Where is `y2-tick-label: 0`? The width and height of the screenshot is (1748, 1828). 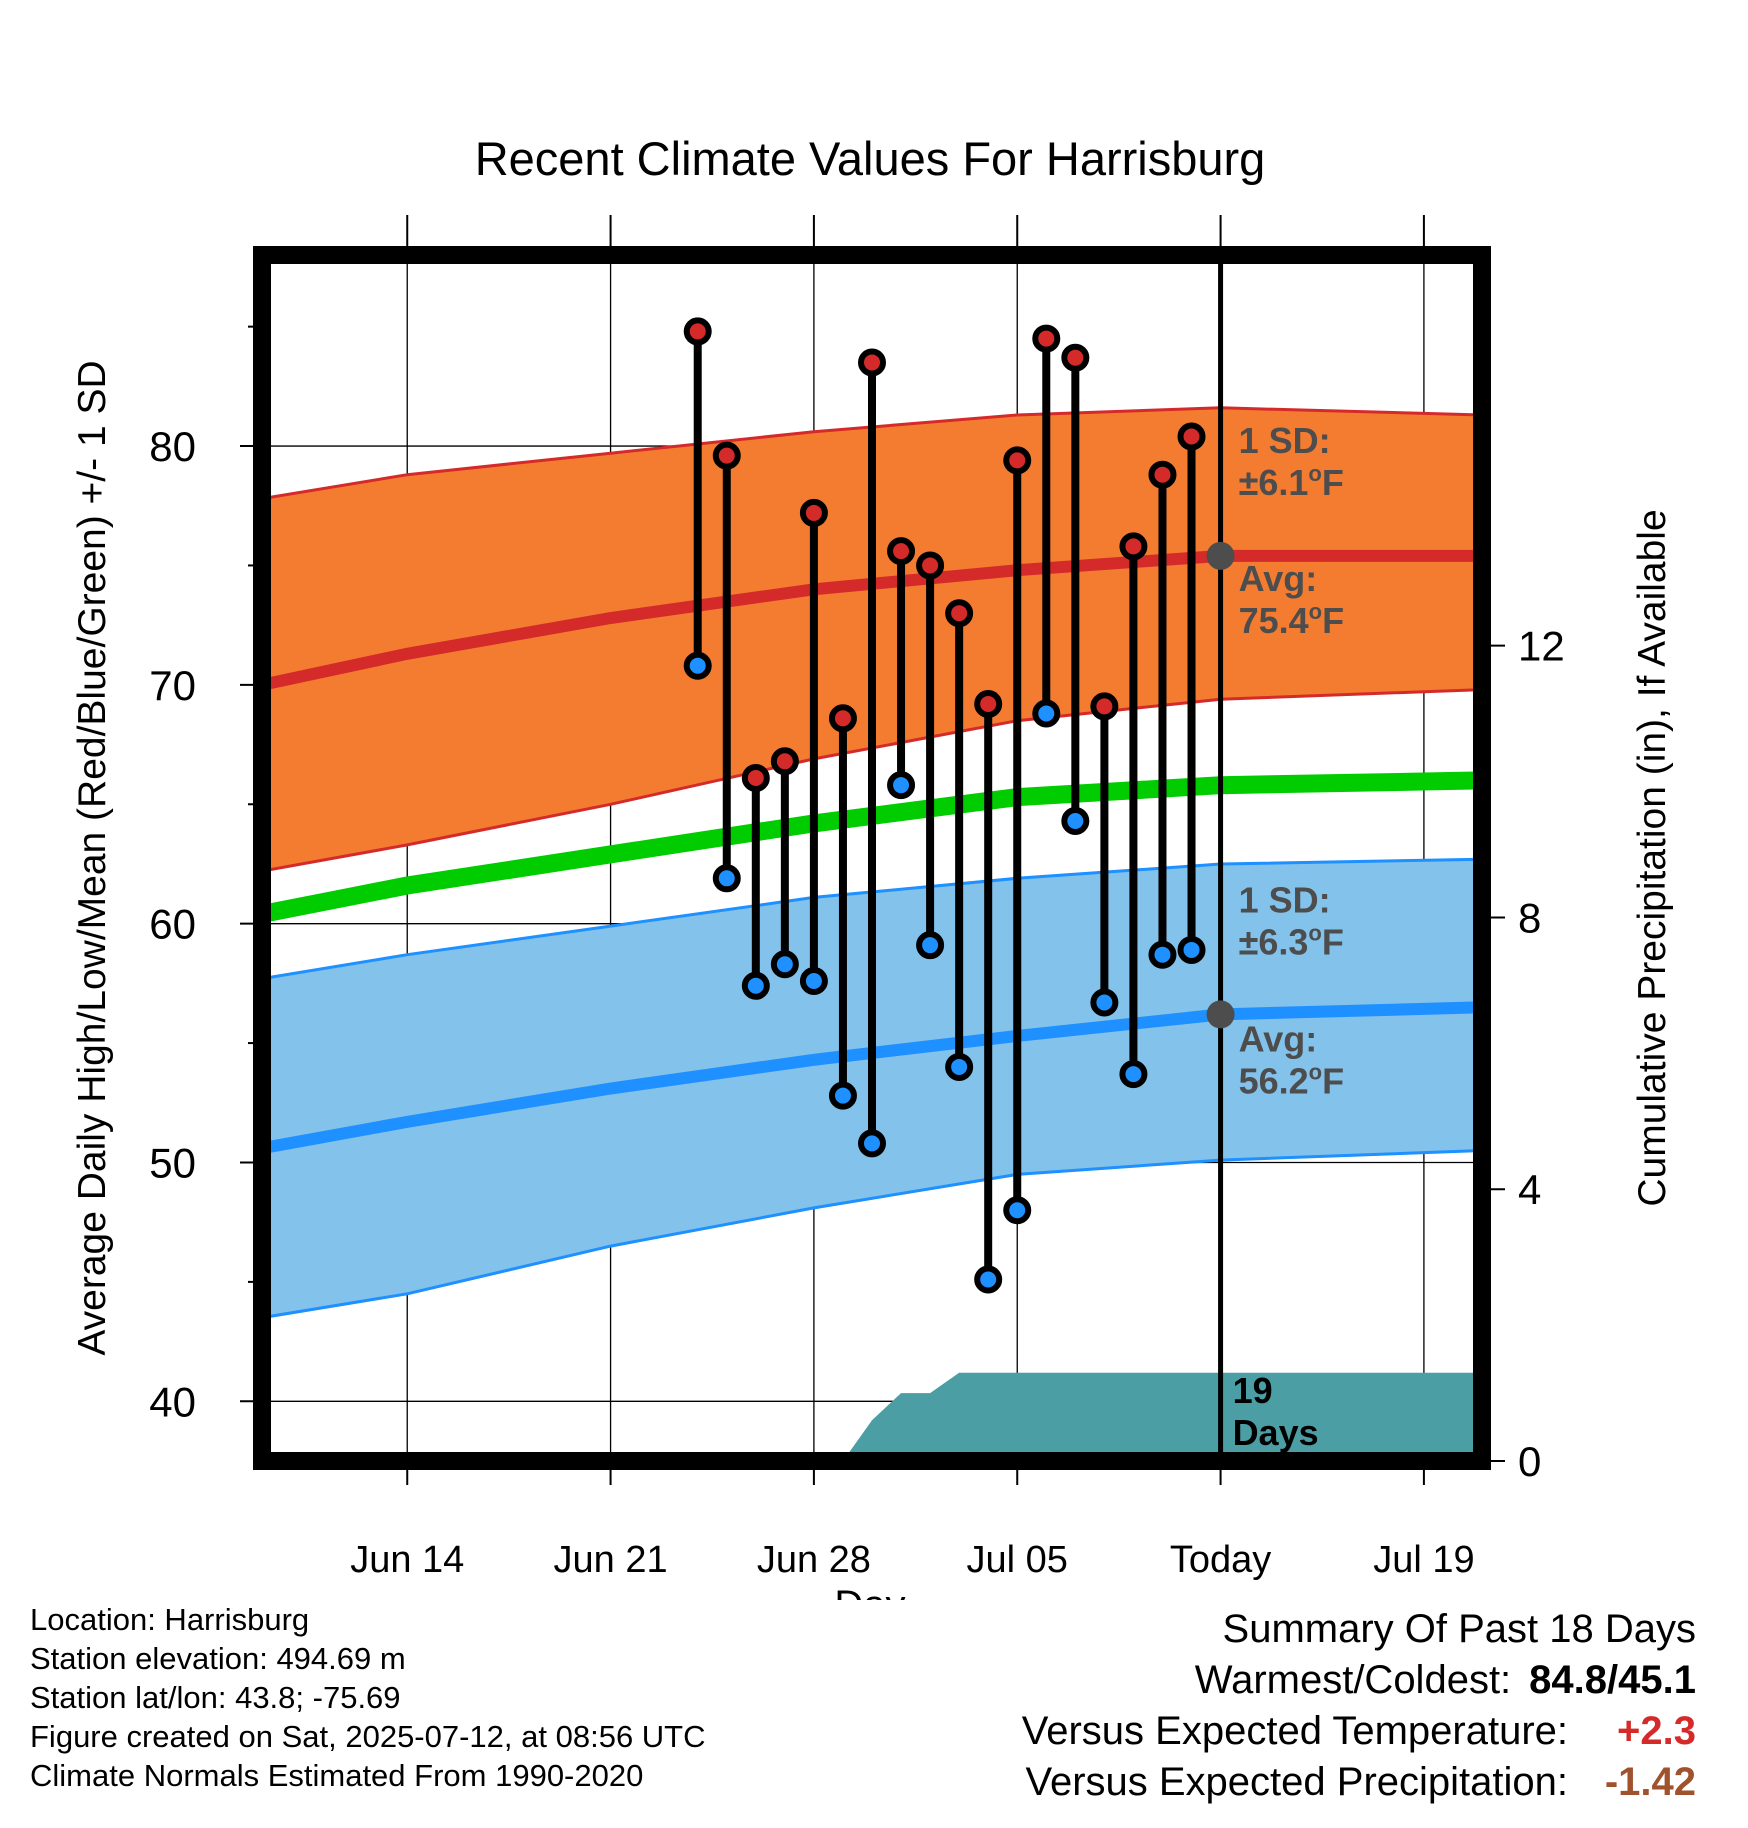
y2-tick-label: 0 is located at coordinates (1529, 1461).